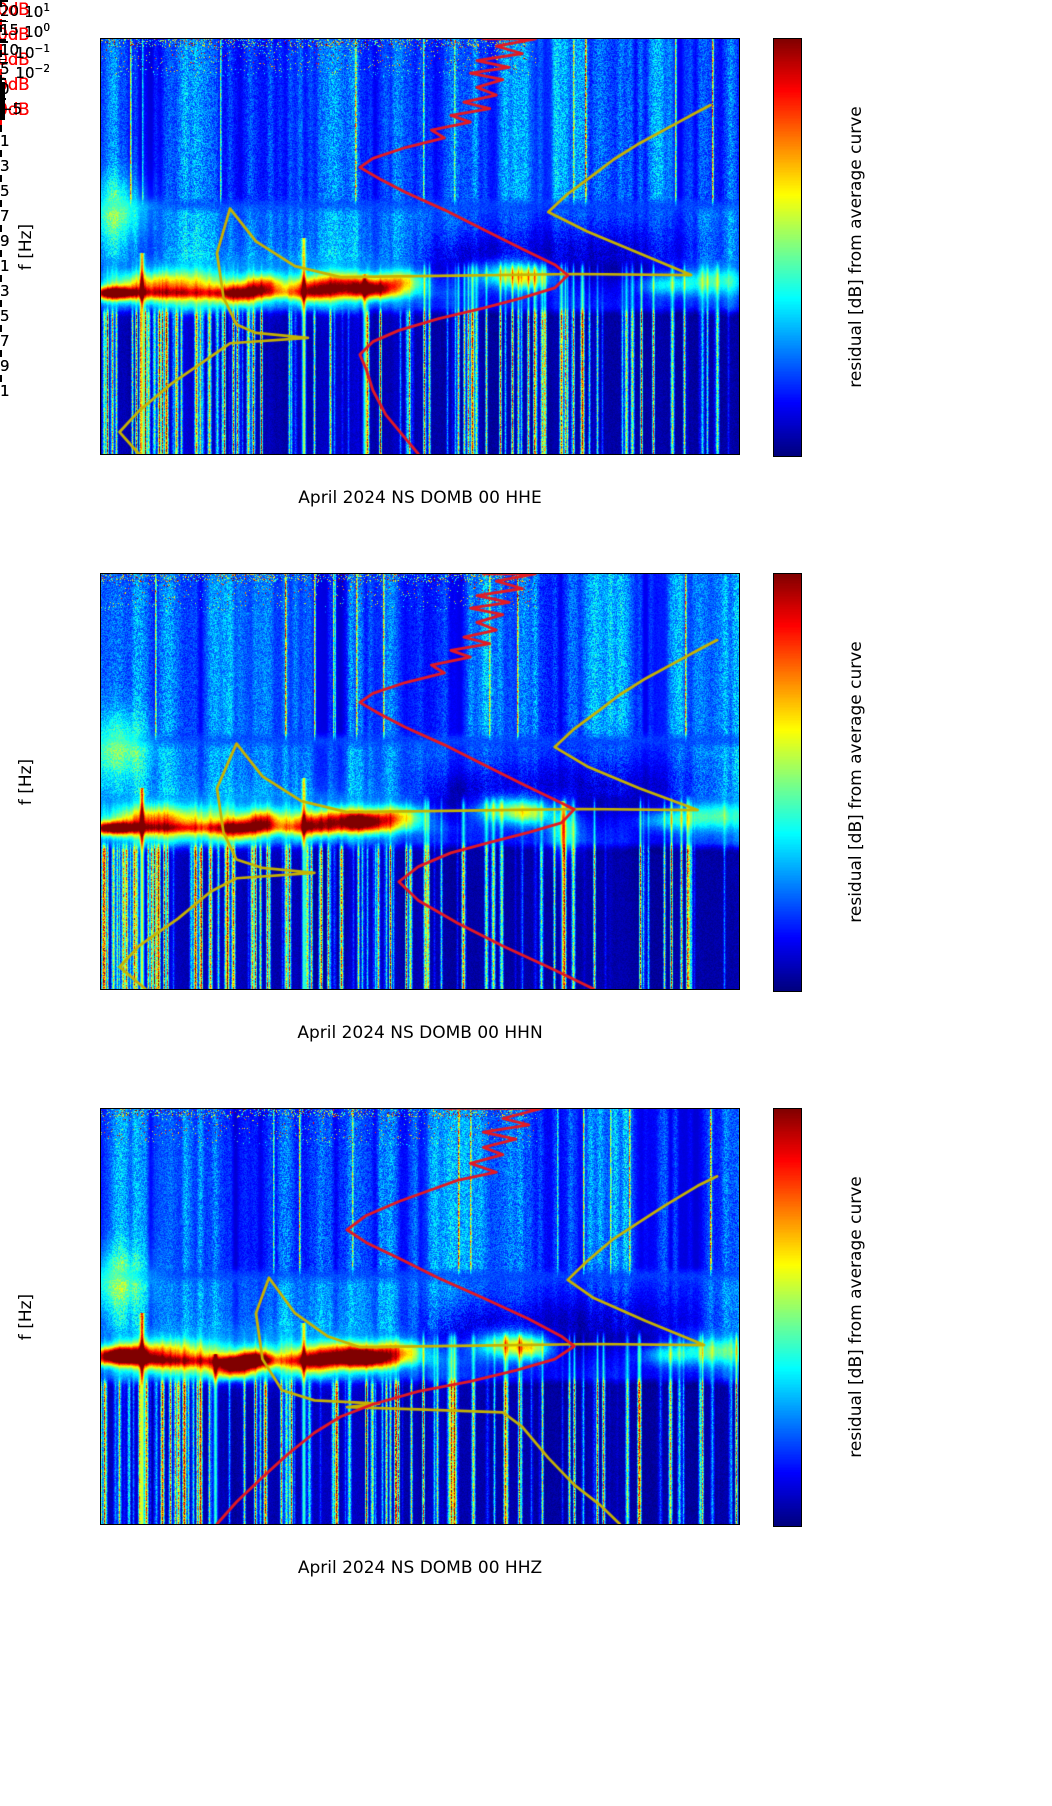 The height and width of the screenshot is (1806, 1052). I want to click on x-axis-tick-label: 21, so click(5, 266).